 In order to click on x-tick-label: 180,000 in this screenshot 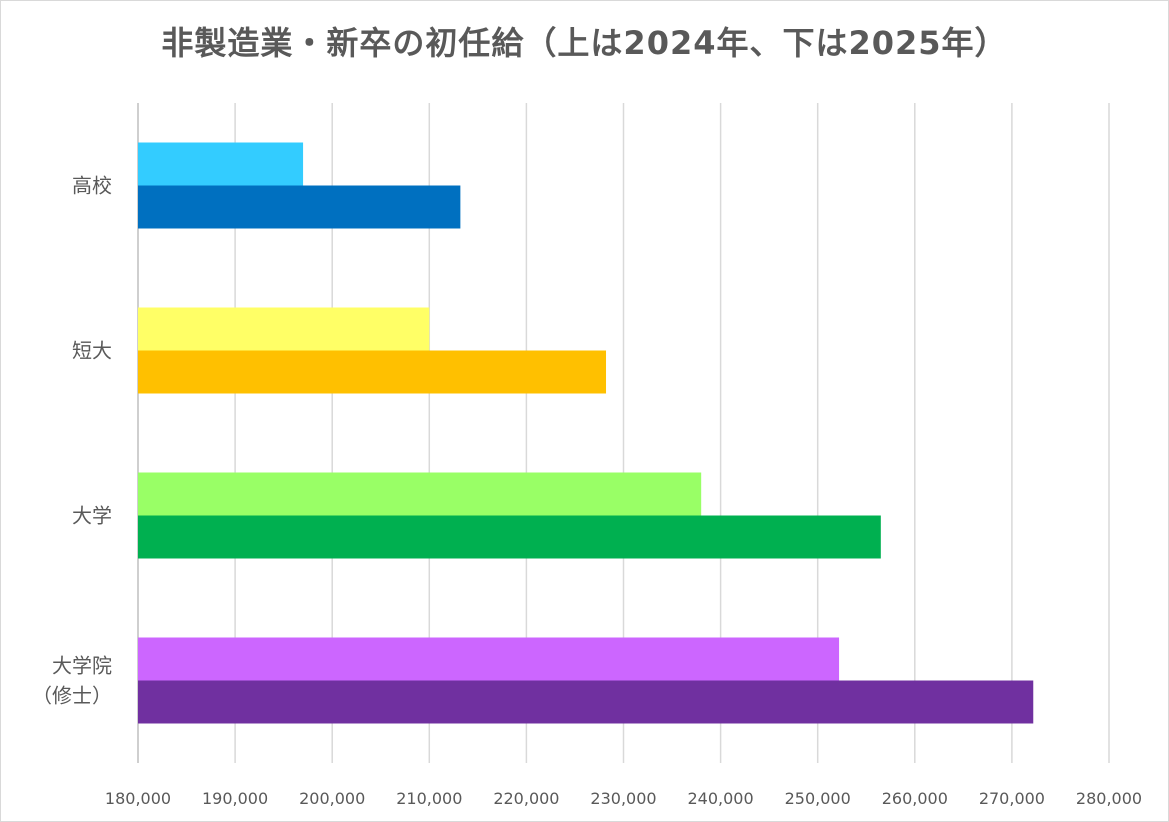, I will do `click(138, 798)`.